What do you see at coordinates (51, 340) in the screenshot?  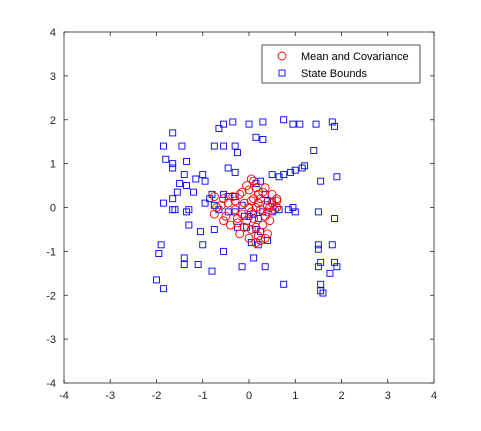 I see `y-tick-label: -3` at bounding box center [51, 340].